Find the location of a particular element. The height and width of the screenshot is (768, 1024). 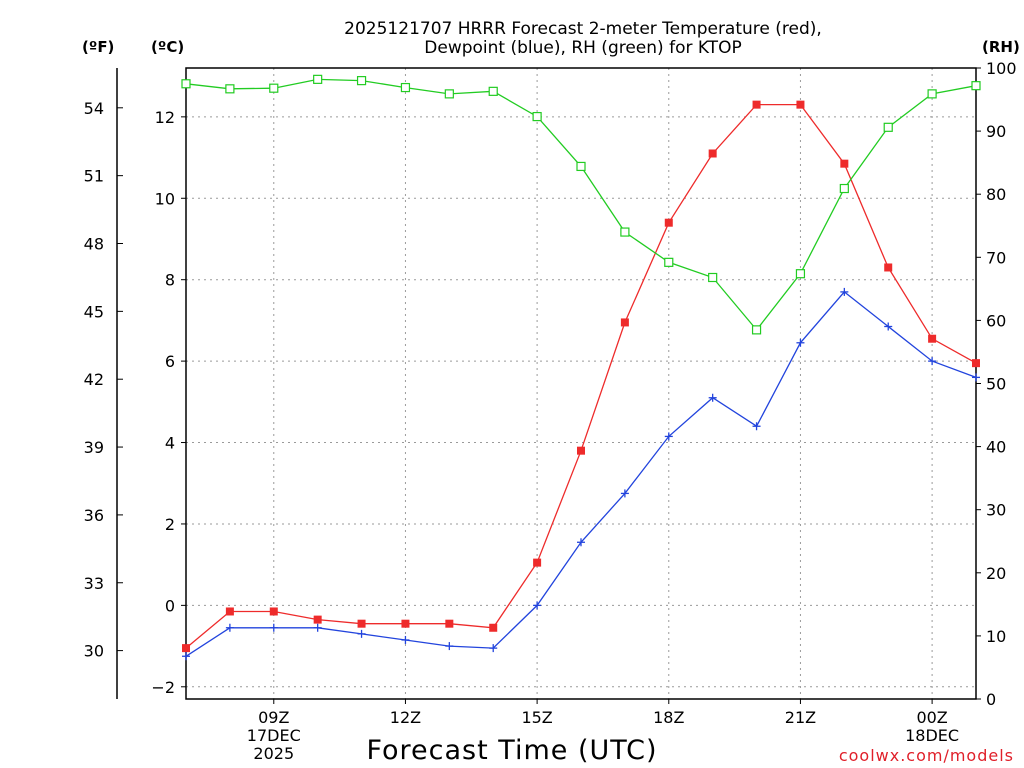

x-axis-label: Forecast Time (UTC) is located at coordinates (511, 750).